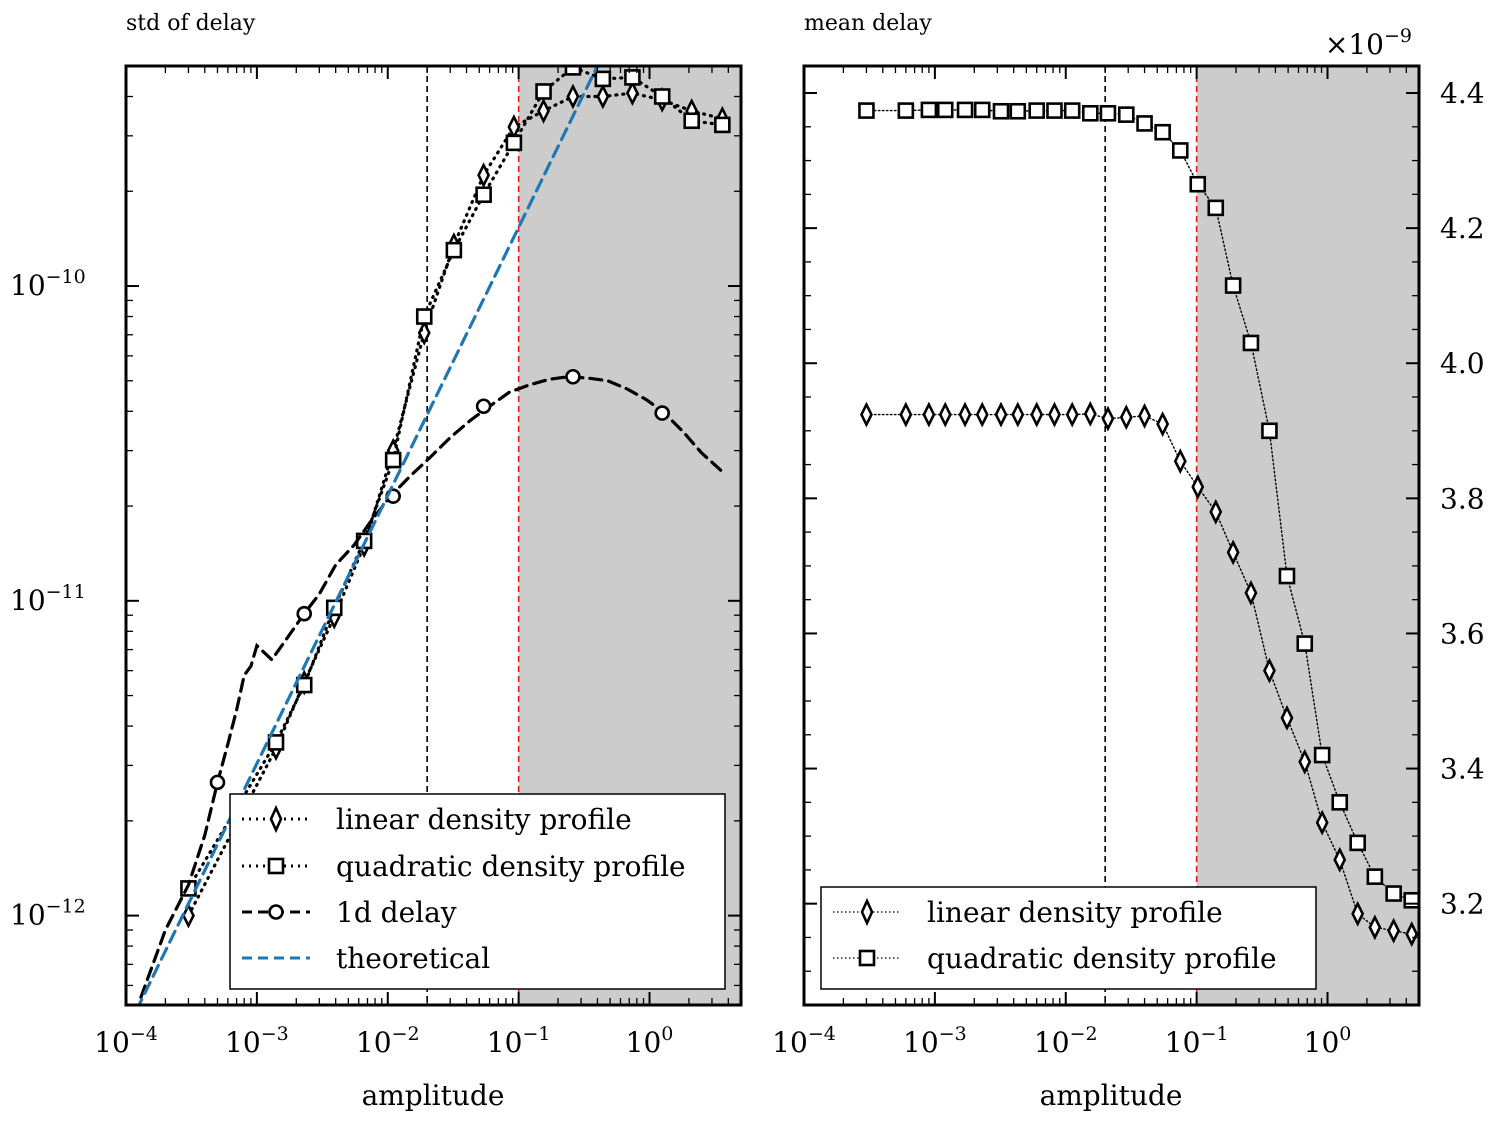 The width and height of the screenshot is (1500, 1125). I want to click on offset-text: ×10⁻⁹, so click(1368, 43).